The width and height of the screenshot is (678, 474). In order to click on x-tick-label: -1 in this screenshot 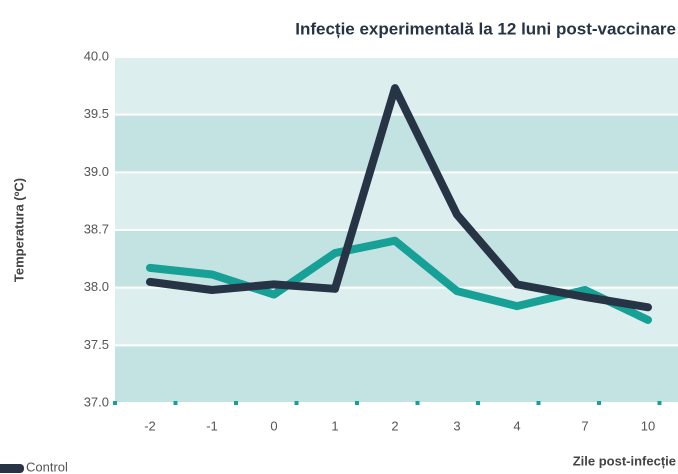, I will do `click(212, 425)`.